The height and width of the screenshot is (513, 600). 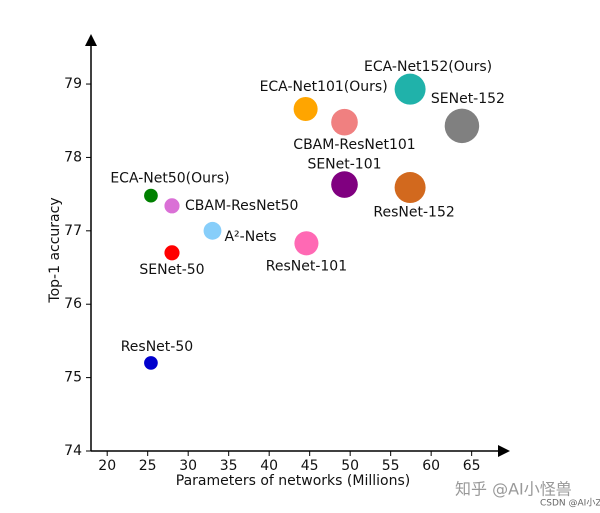 What do you see at coordinates (468, 99) in the screenshot?
I see `point-label: SENet-152` at bounding box center [468, 99].